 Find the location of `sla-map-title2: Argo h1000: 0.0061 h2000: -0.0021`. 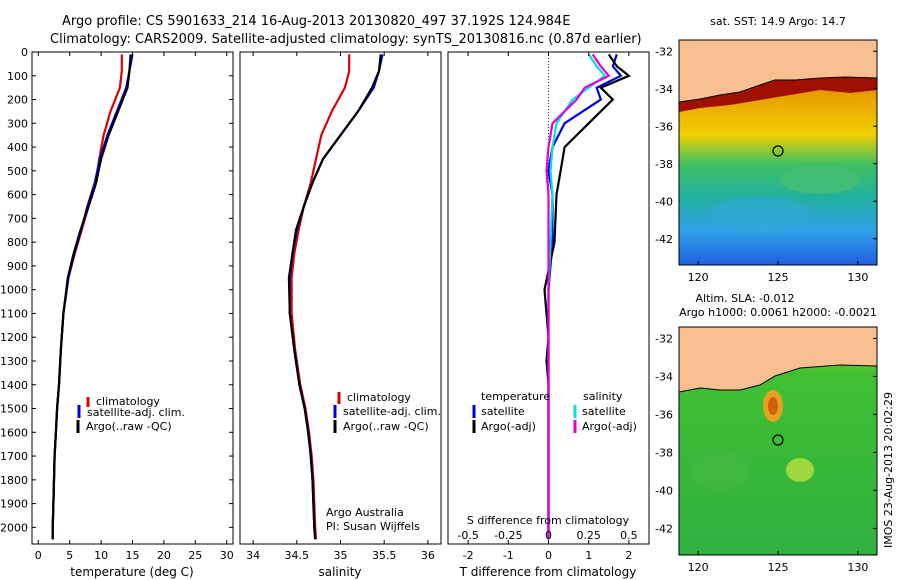

sla-map-title2: Argo h1000: 0.0061 h2000: -0.0021 is located at coordinates (778, 312).